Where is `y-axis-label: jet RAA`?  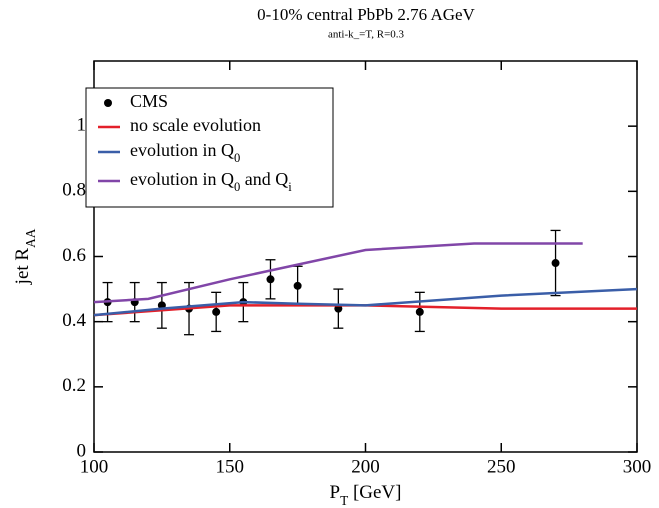 y-axis-label: jet RAA is located at coordinates (24, 256).